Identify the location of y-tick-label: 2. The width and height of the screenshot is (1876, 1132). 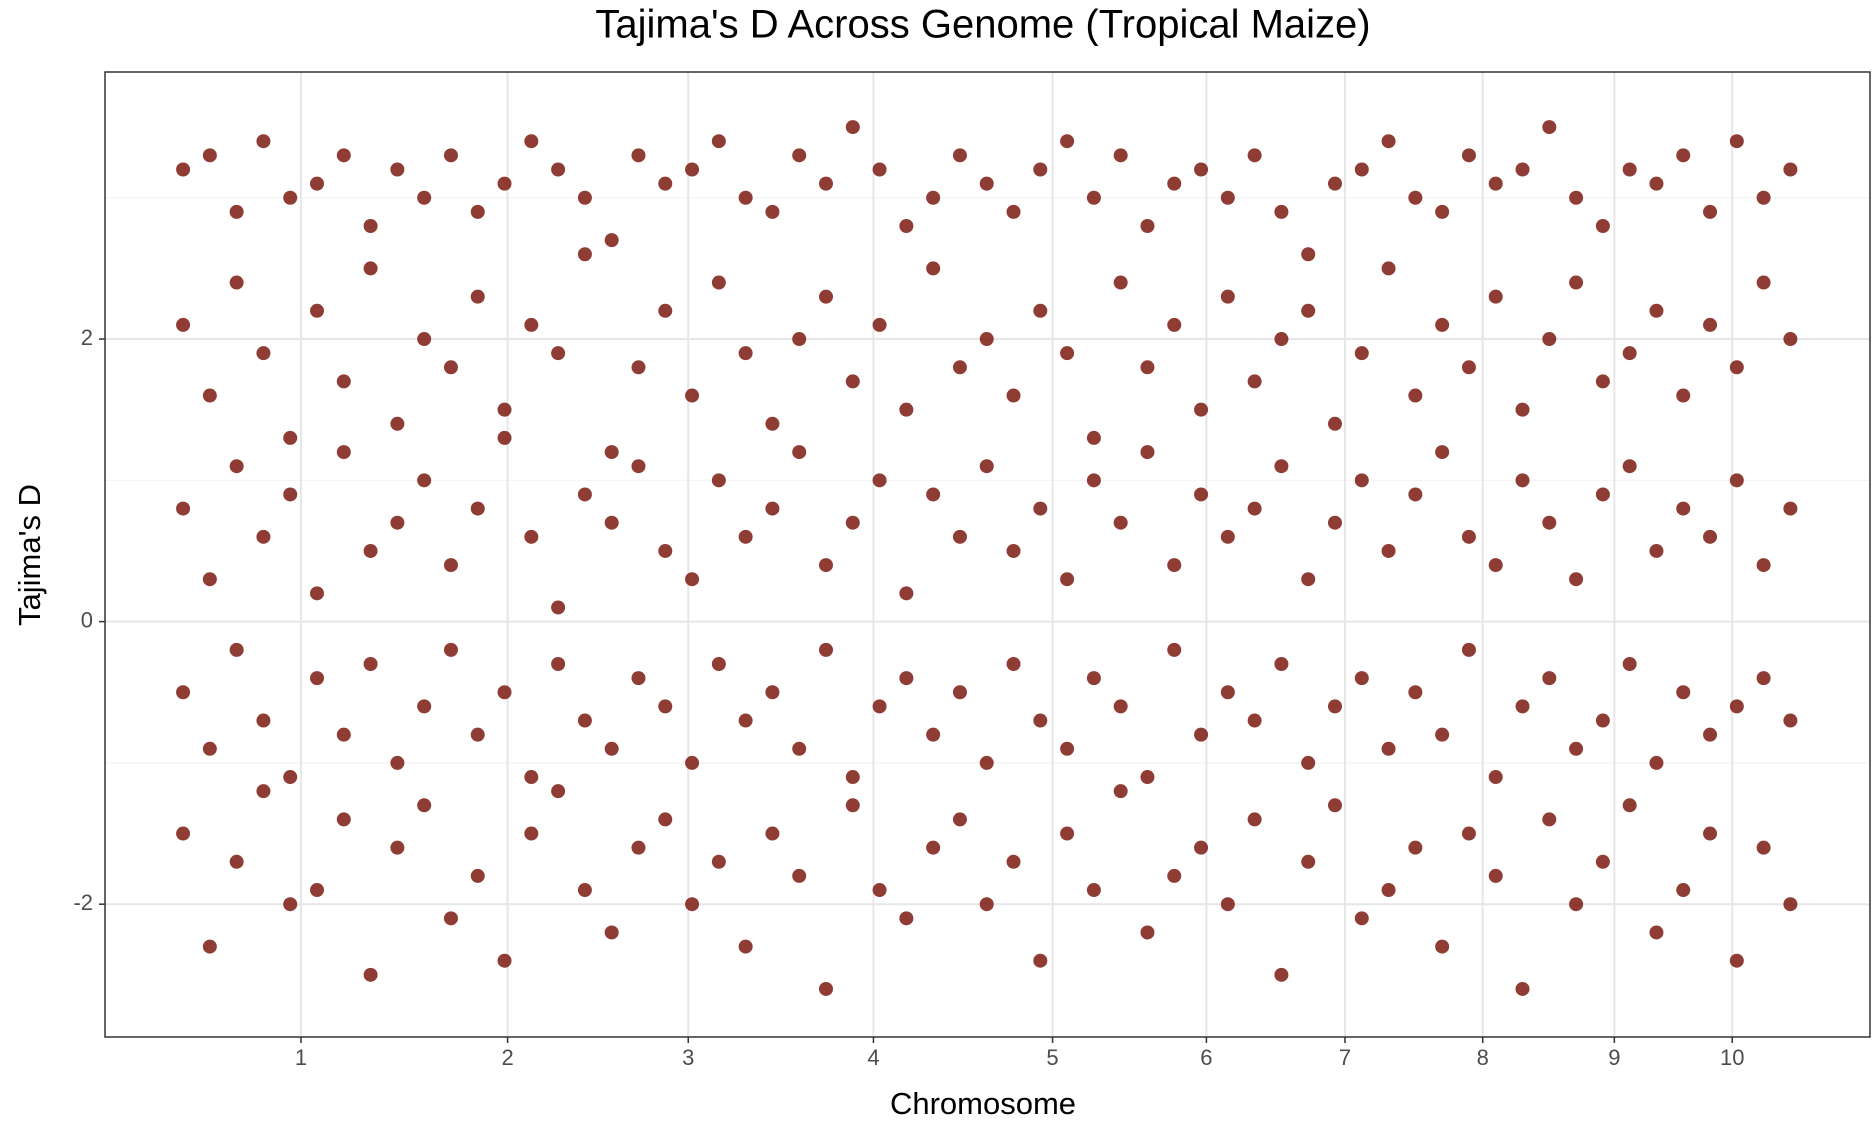
(87, 337).